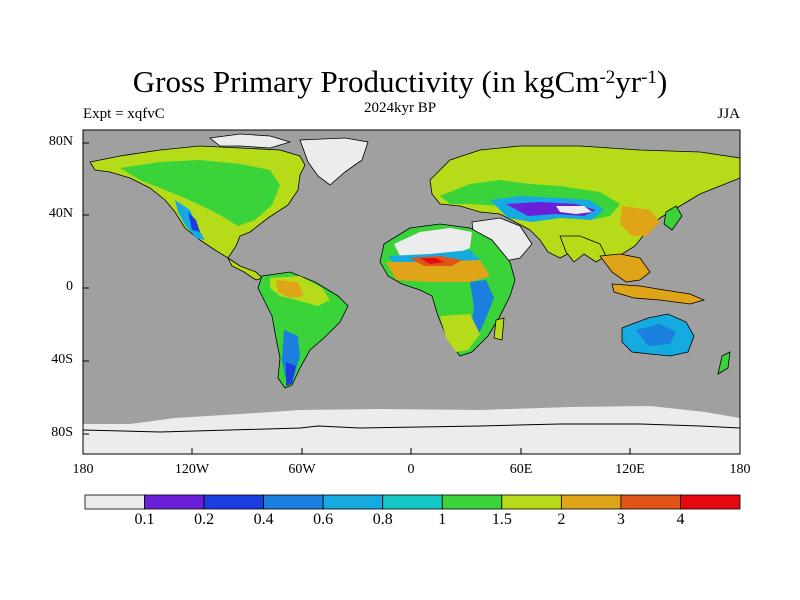 Image resolution: width=800 pixels, height=600 pixels. Describe the element at coordinates (625, 268) in the screenshot. I see `southeast-asia` at that location.